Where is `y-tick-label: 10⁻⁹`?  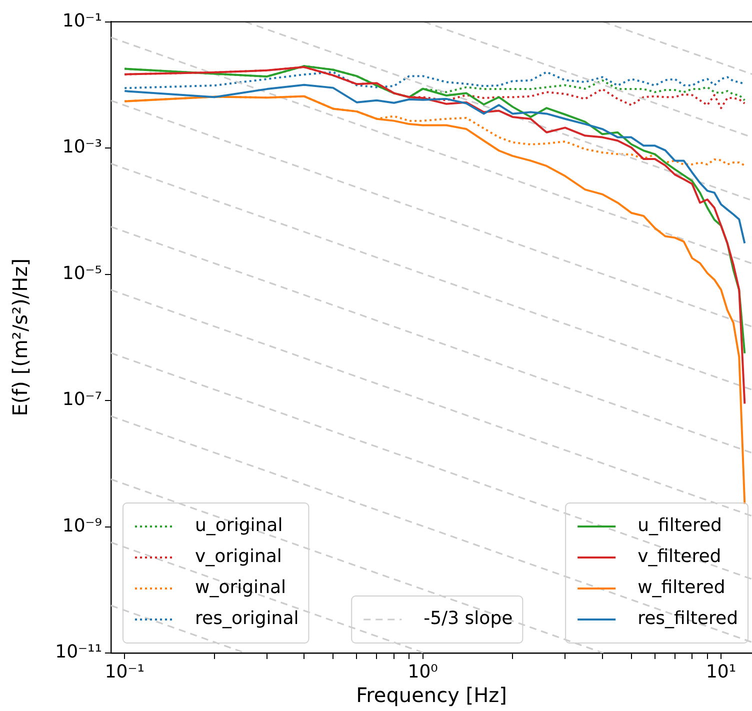 y-tick-label: 10⁻⁹ is located at coordinates (82, 525).